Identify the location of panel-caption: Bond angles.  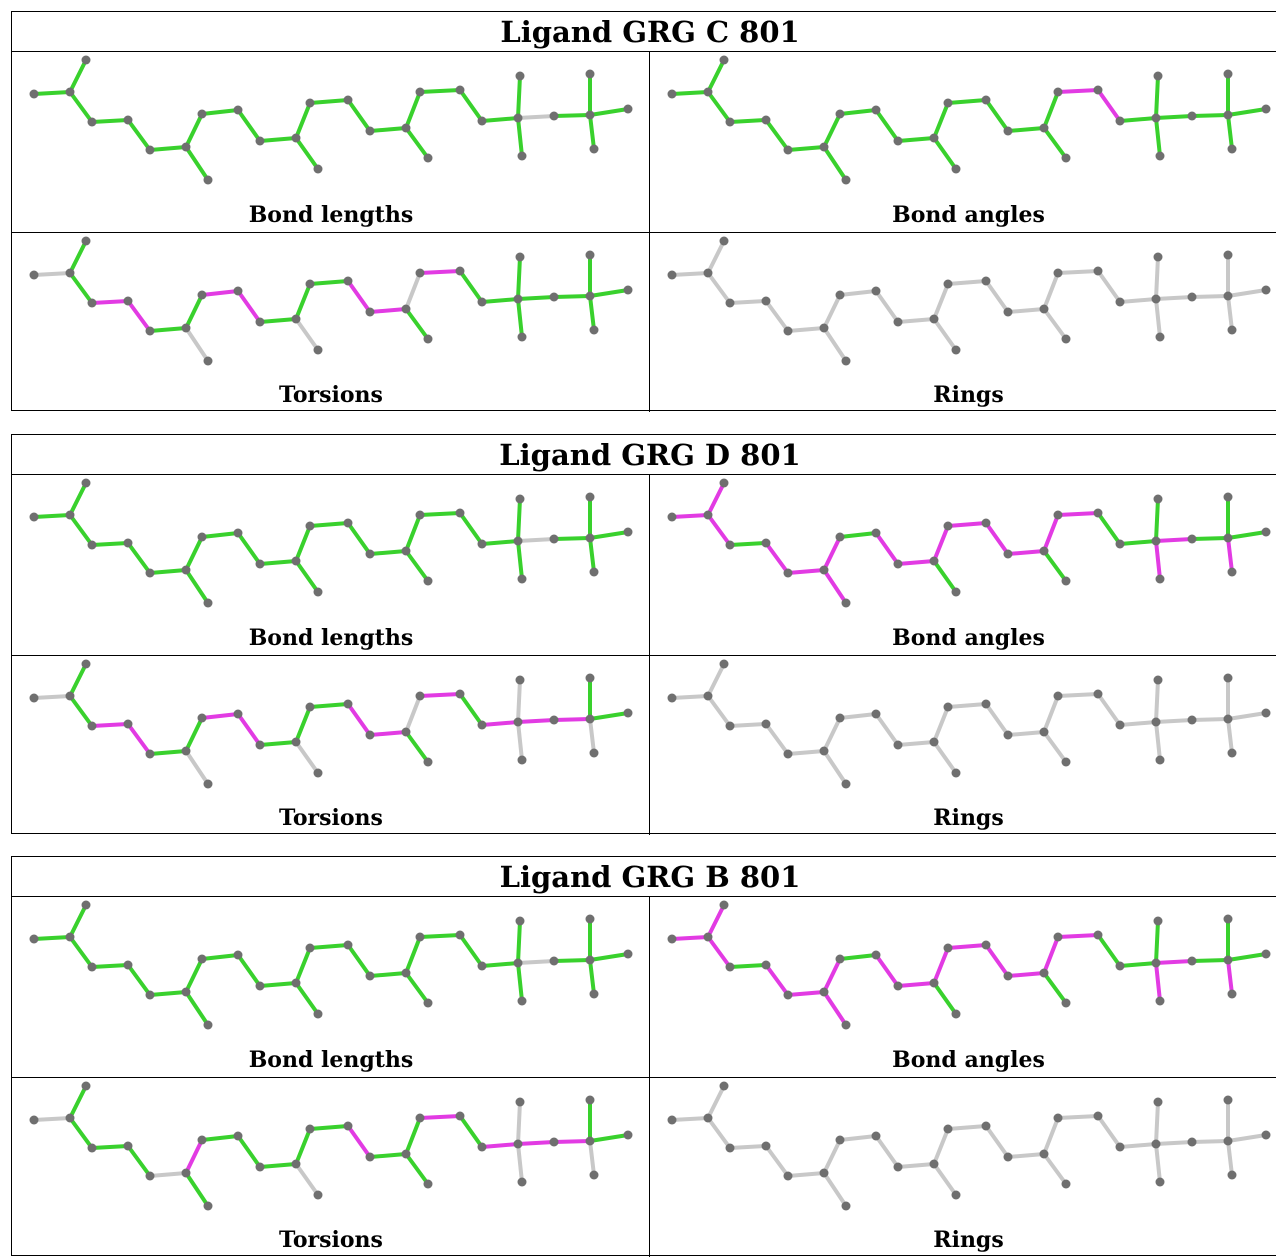
(968, 638).